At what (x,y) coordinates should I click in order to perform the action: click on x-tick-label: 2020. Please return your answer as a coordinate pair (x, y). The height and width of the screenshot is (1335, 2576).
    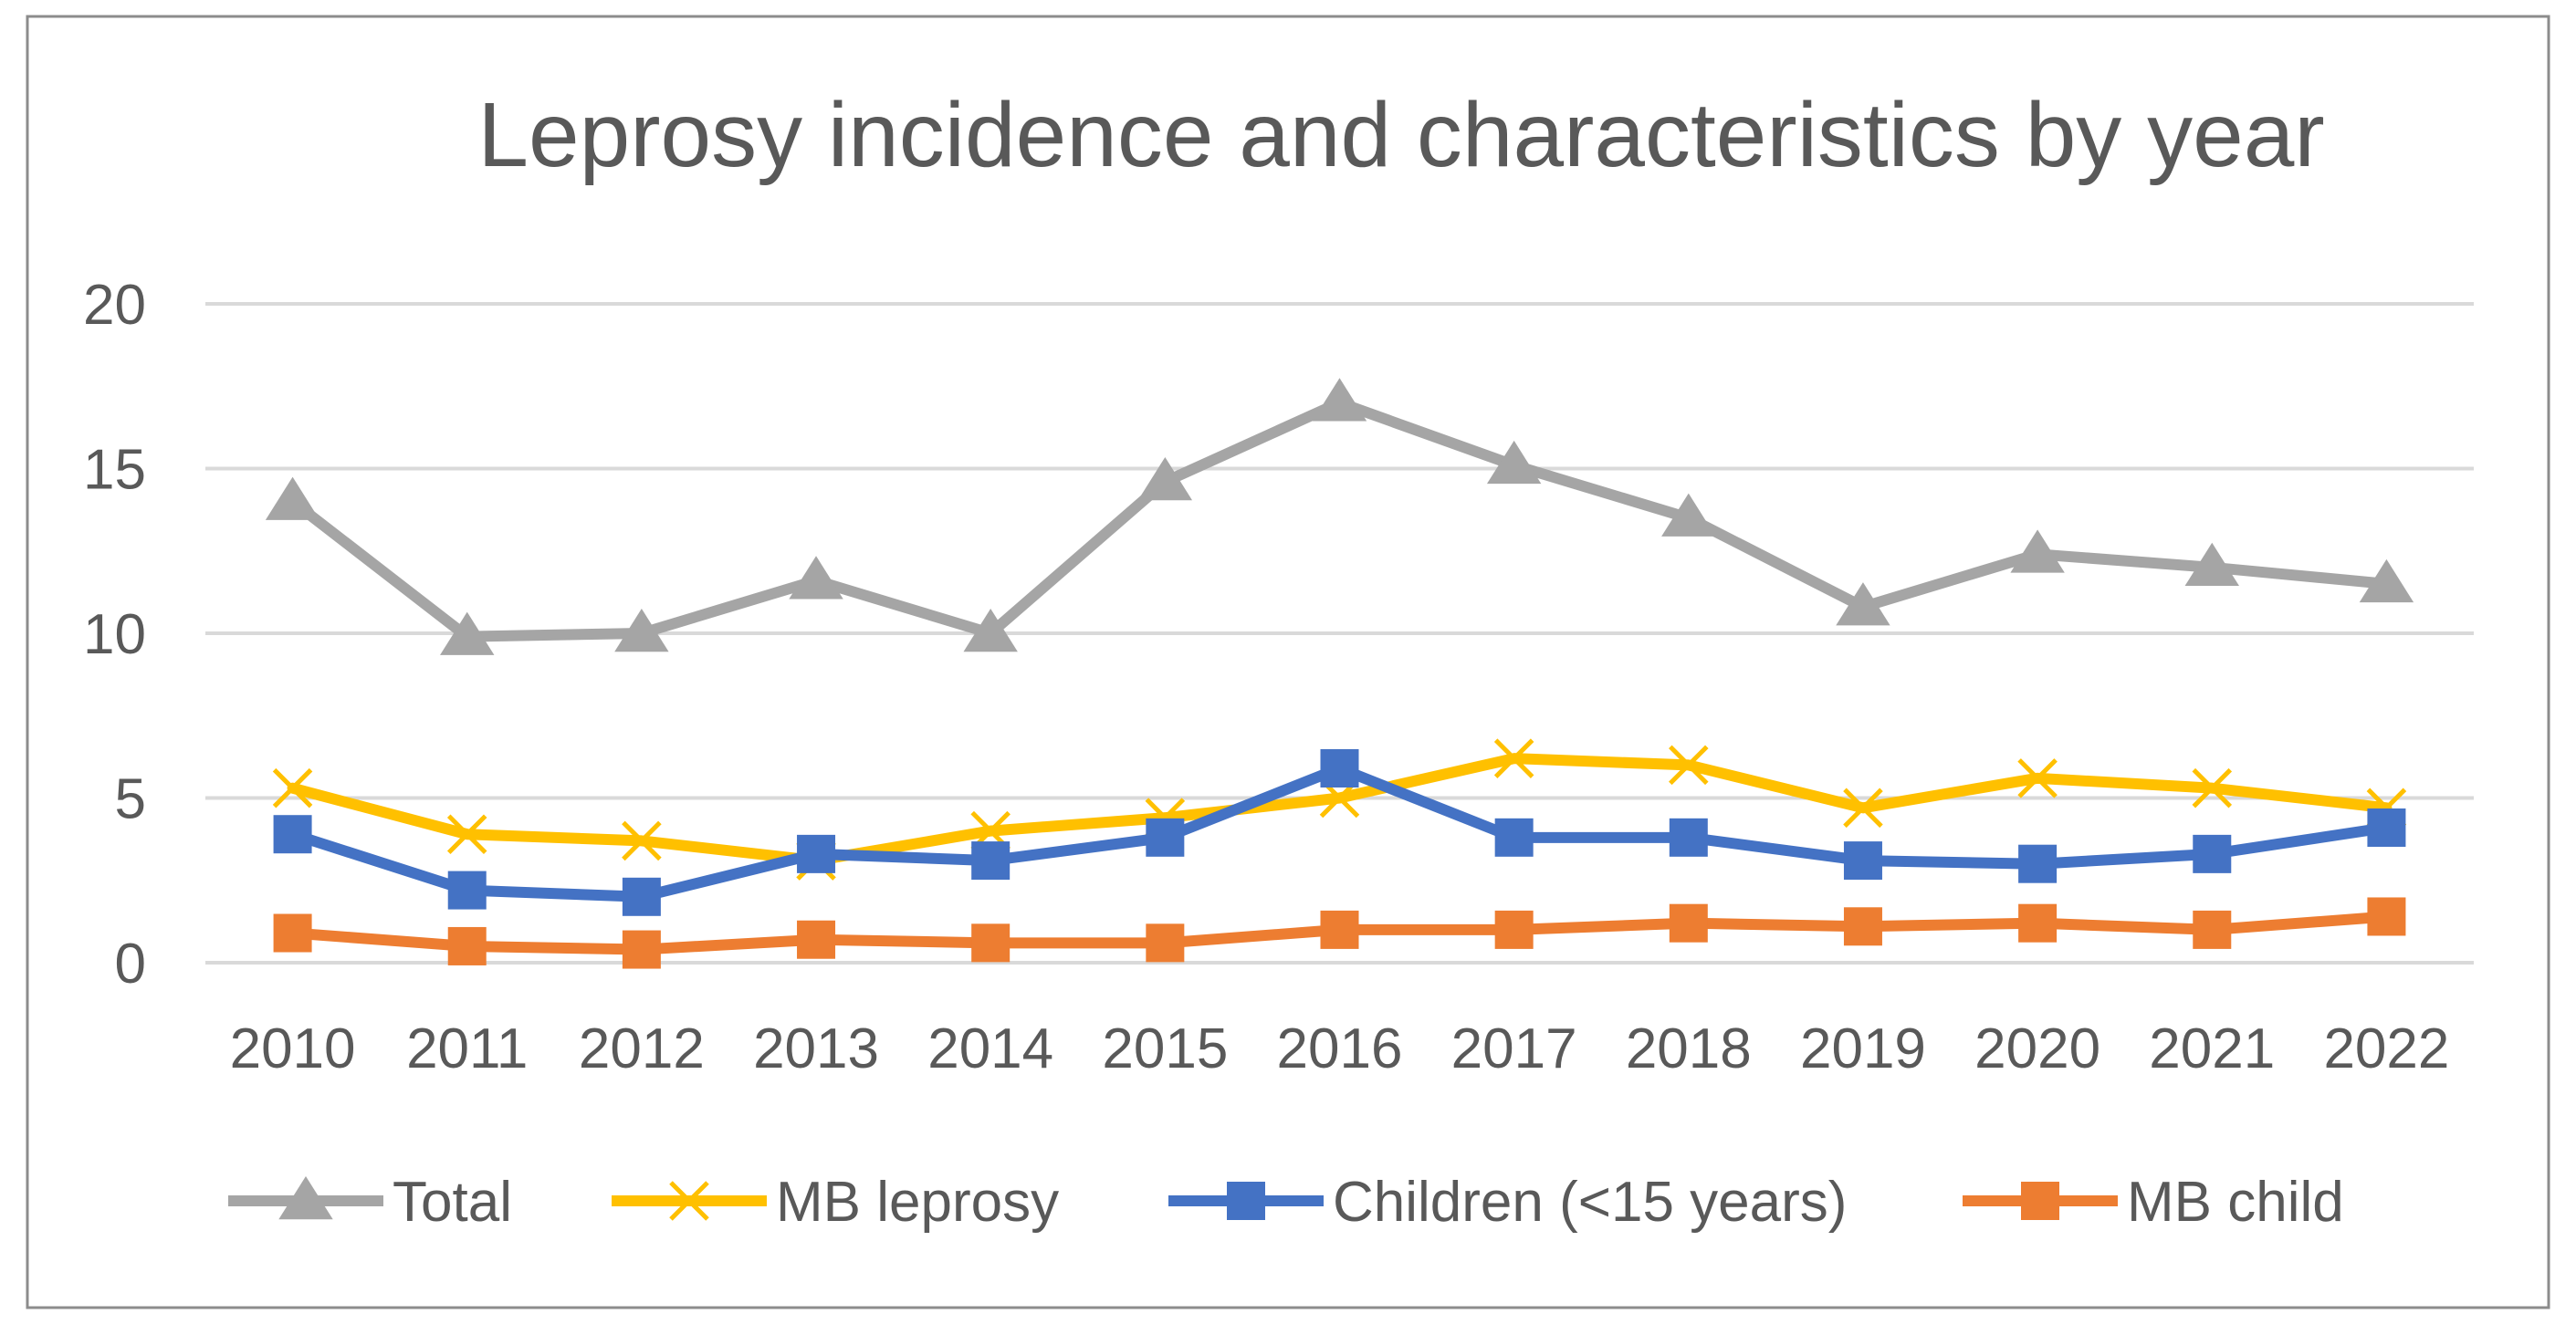
    Looking at the image, I should click on (2037, 1049).